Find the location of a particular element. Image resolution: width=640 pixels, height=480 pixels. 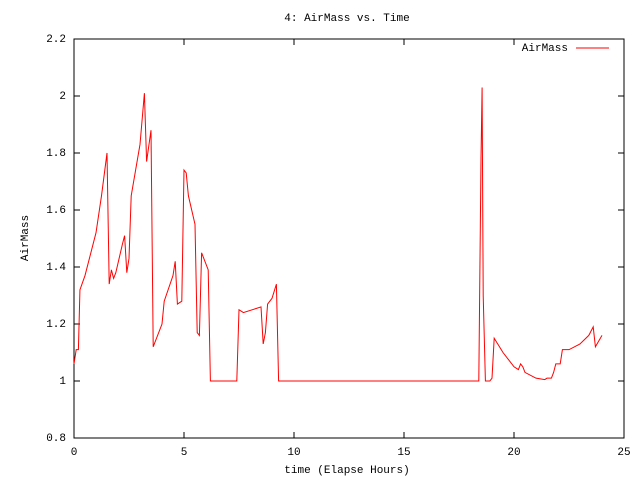

y-tick-label: 1.4 is located at coordinates (56, 268).